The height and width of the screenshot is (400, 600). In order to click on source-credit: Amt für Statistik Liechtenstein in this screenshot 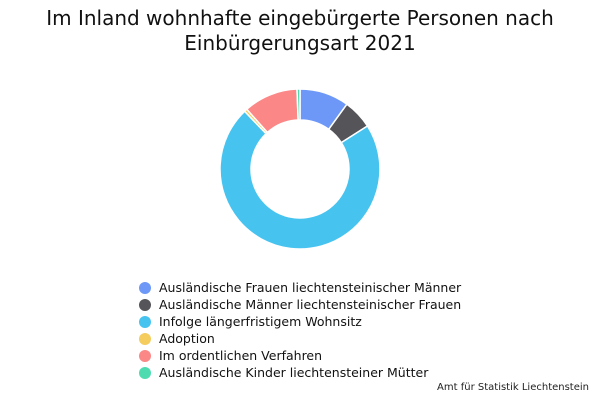, I will do `click(513, 387)`.